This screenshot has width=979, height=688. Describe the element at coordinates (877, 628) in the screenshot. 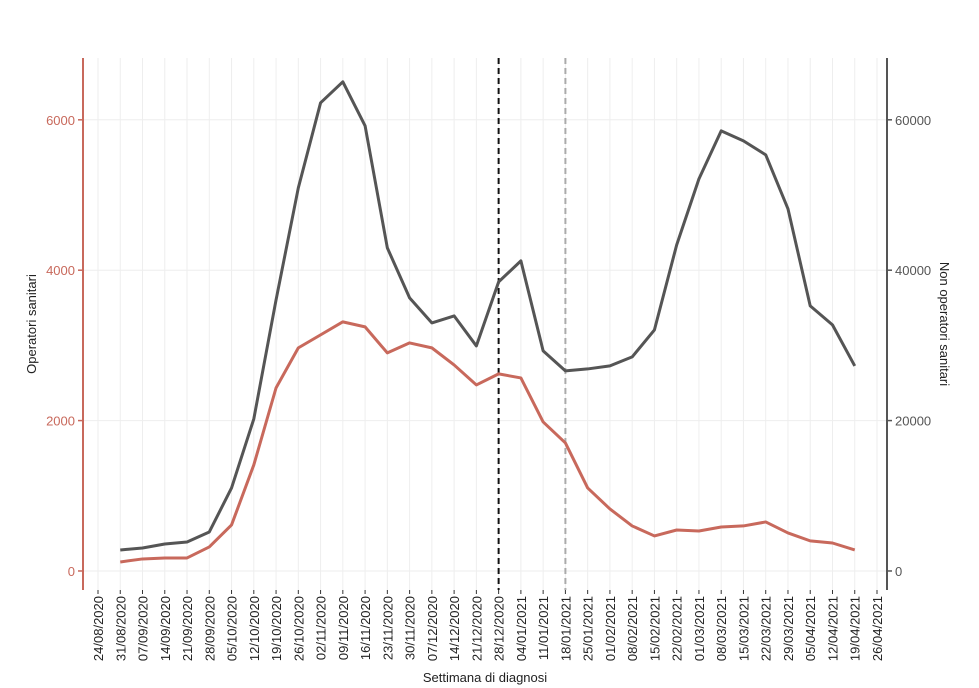

I see `x-tick-label: 26/04/2021` at that location.